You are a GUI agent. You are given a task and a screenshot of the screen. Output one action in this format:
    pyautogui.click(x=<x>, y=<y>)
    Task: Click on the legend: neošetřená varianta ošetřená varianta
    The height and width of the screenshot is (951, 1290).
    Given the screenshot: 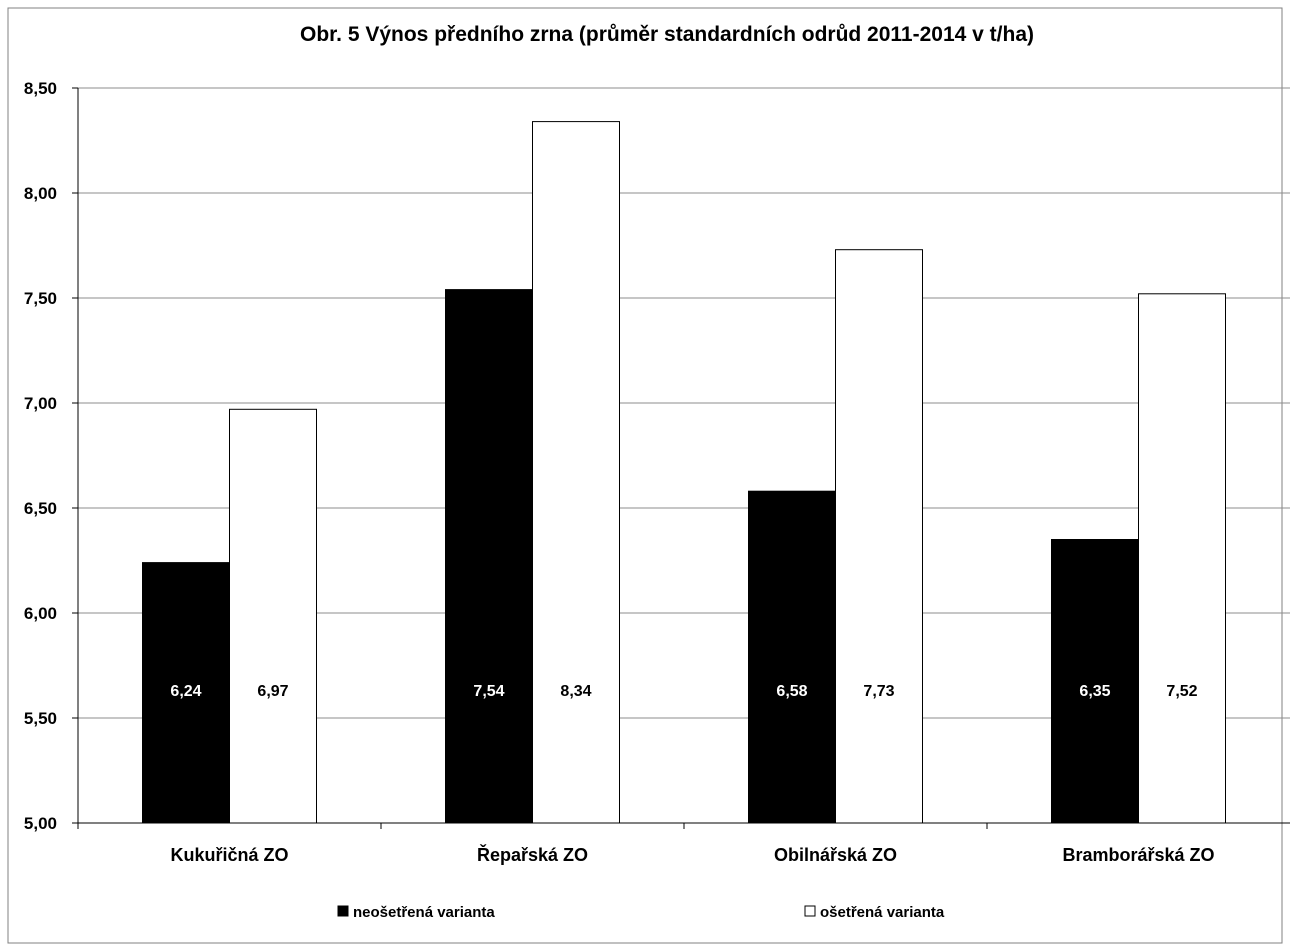 What is the action you would take?
    pyautogui.click(x=641, y=912)
    